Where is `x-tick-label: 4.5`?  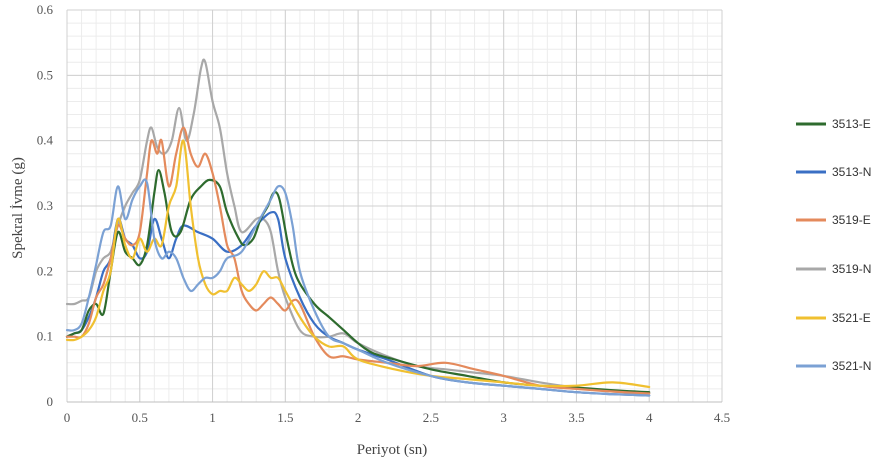
x-tick-label: 4.5 is located at coordinates (722, 417).